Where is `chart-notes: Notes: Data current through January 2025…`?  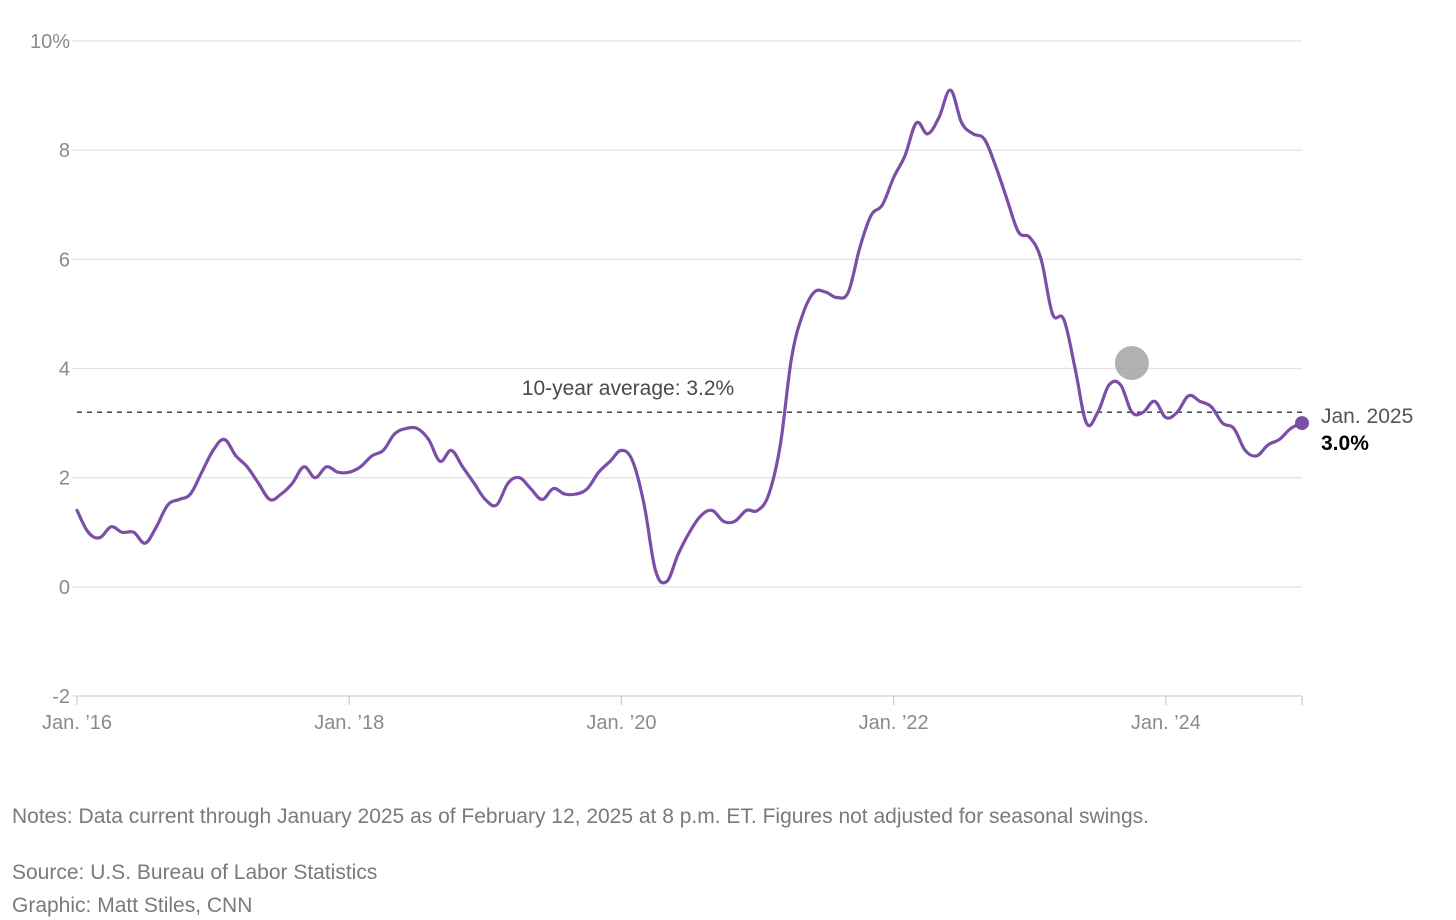 chart-notes: Notes: Data current through January 2025… is located at coordinates (580, 816).